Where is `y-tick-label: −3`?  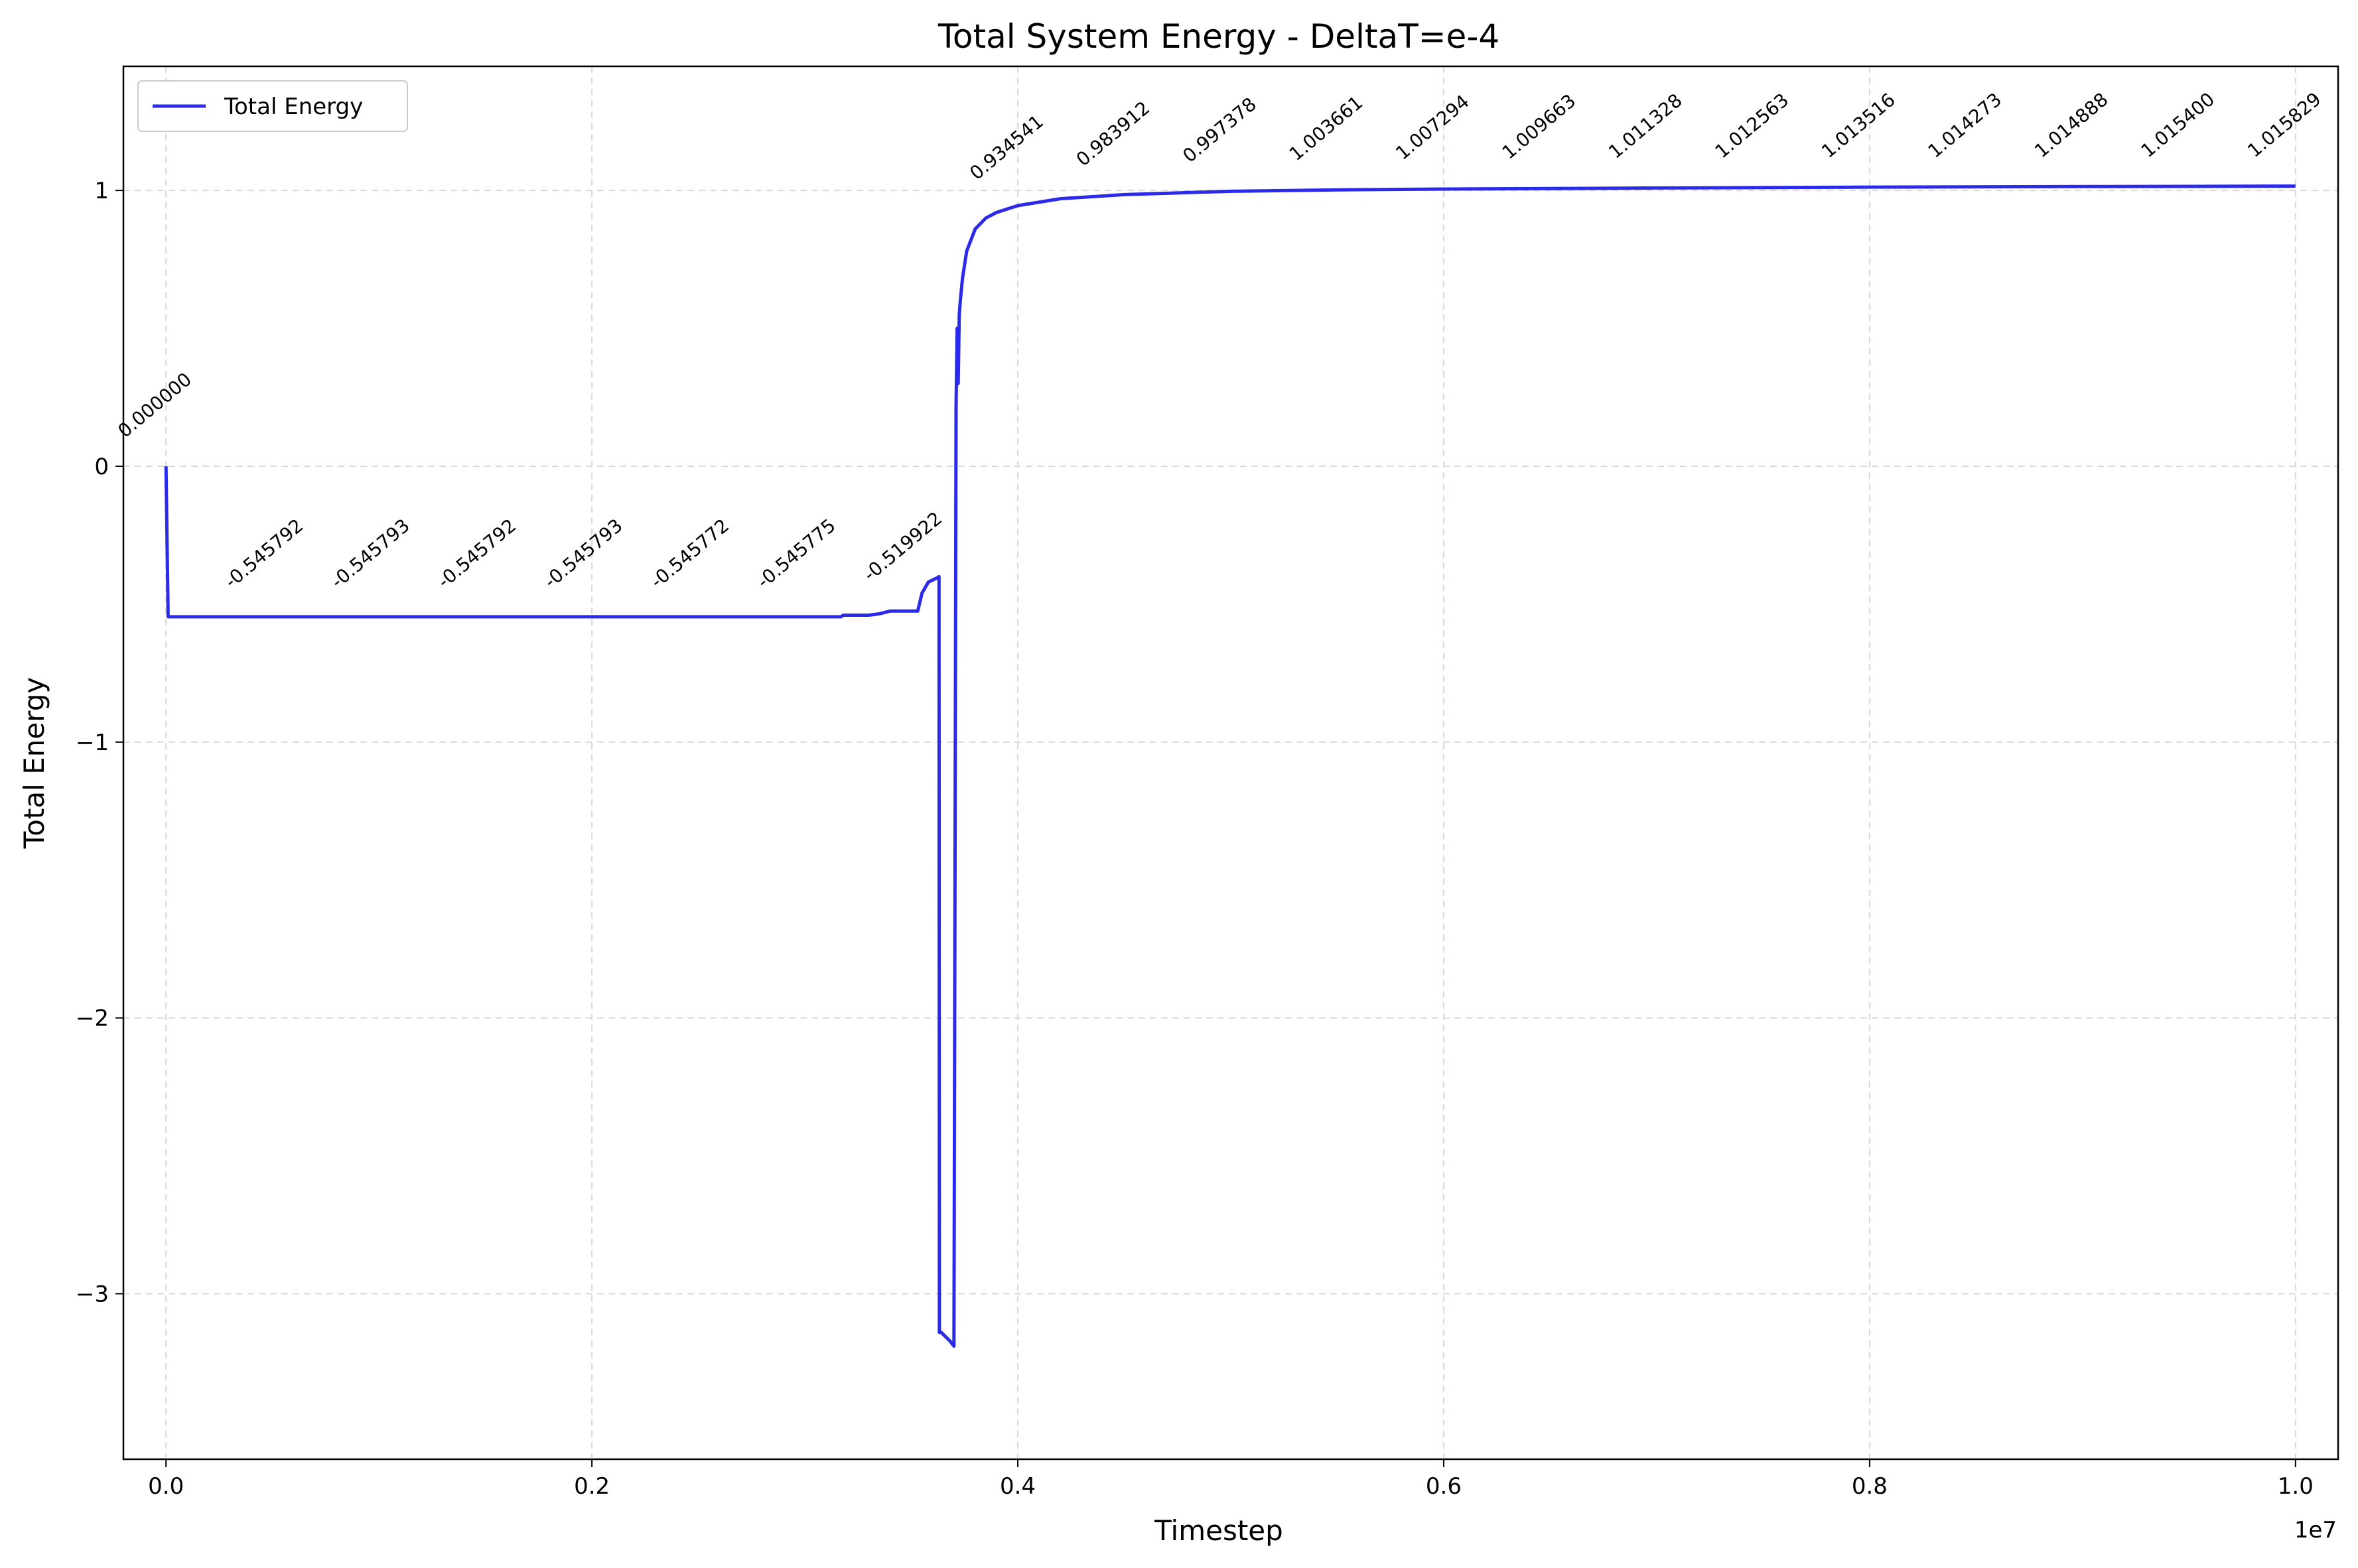
y-tick-label: −3 is located at coordinates (92, 1294).